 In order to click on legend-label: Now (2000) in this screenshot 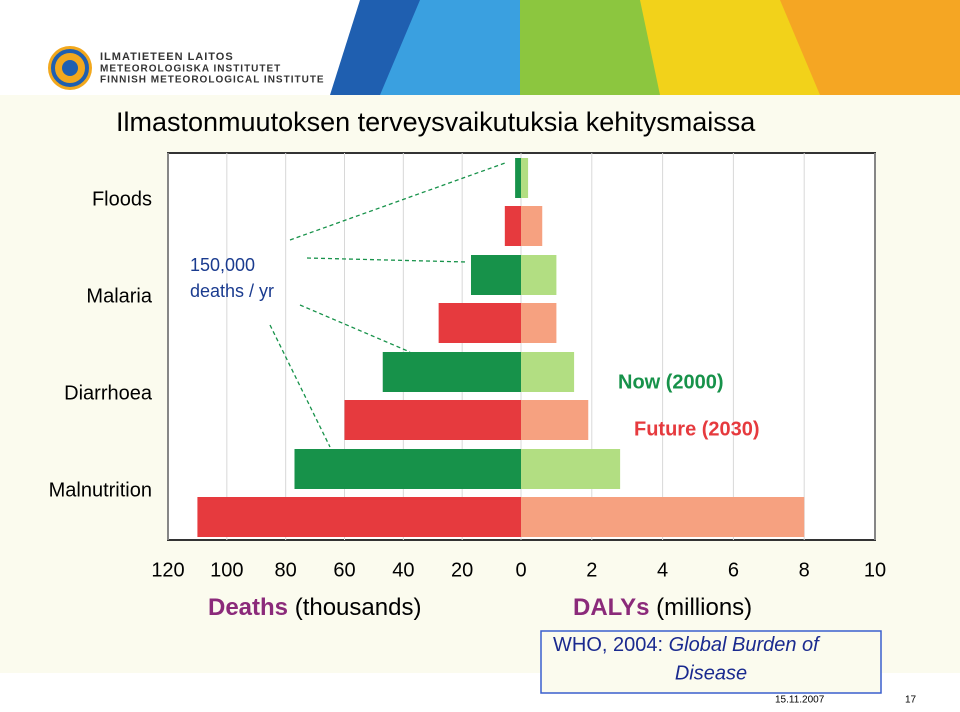, I will do `click(671, 382)`.